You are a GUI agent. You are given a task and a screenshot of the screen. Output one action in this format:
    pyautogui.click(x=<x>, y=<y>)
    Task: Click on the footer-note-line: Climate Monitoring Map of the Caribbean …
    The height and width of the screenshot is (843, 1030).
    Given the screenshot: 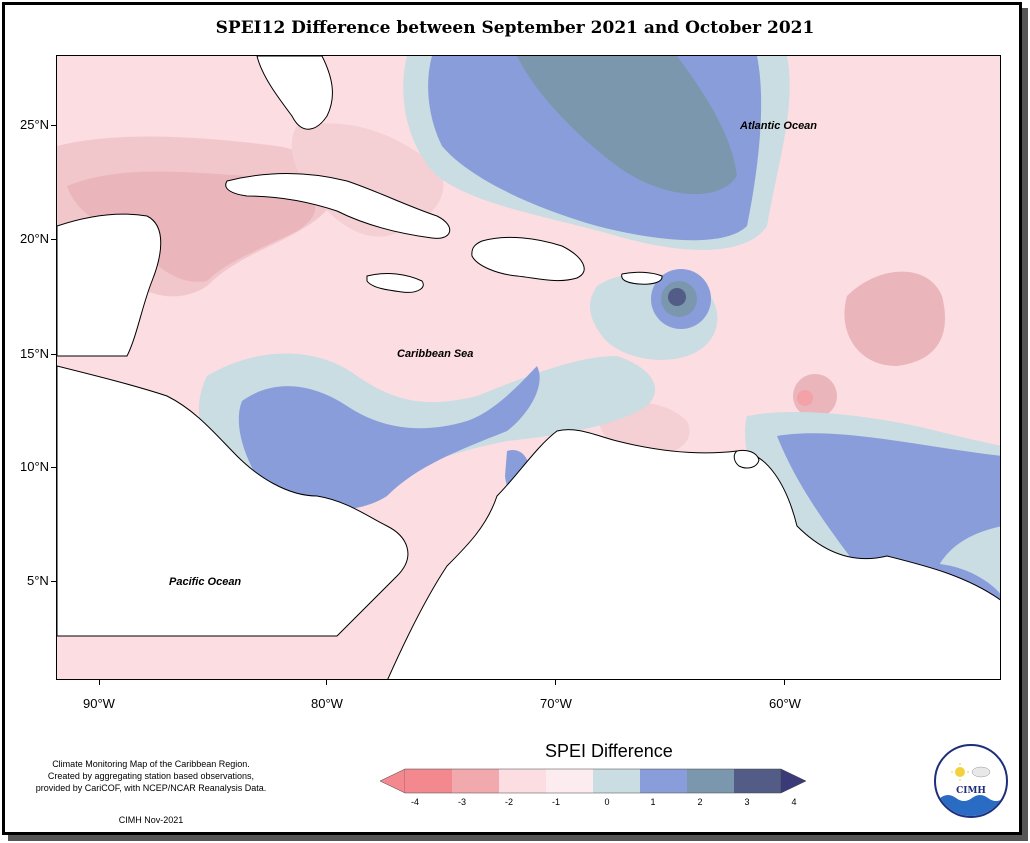 What is the action you would take?
    pyautogui.click(x=151, y=764)
    